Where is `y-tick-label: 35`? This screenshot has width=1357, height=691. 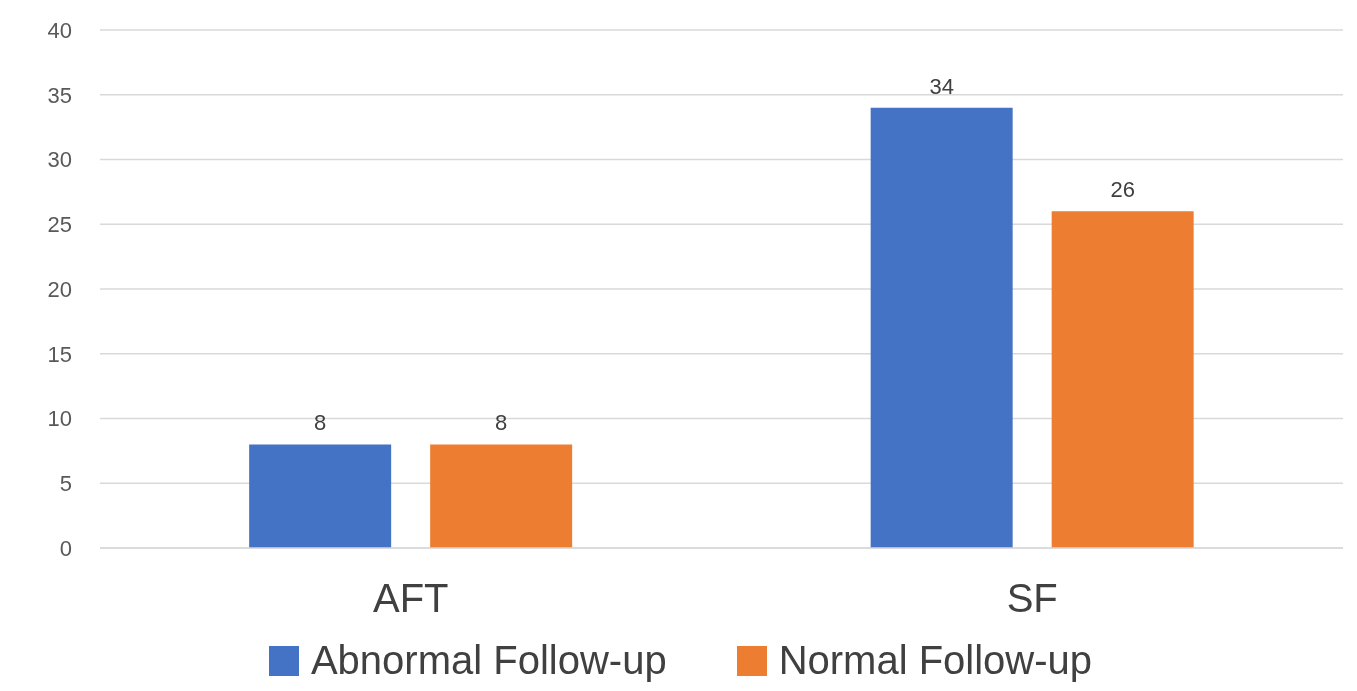 y-tick-label: 35 is located at coordinates (59, 95).